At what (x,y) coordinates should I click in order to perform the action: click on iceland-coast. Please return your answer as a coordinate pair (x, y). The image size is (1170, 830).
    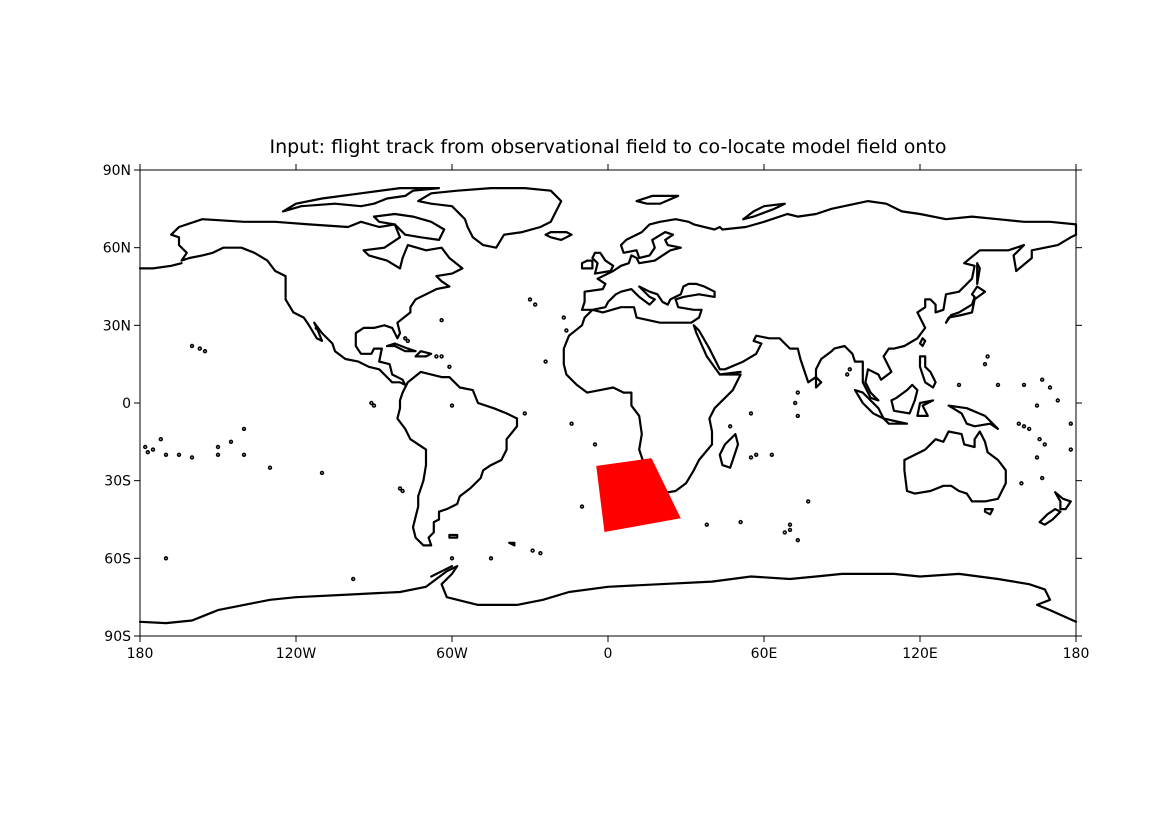
    Looking at the image, I should click on (558, 236).